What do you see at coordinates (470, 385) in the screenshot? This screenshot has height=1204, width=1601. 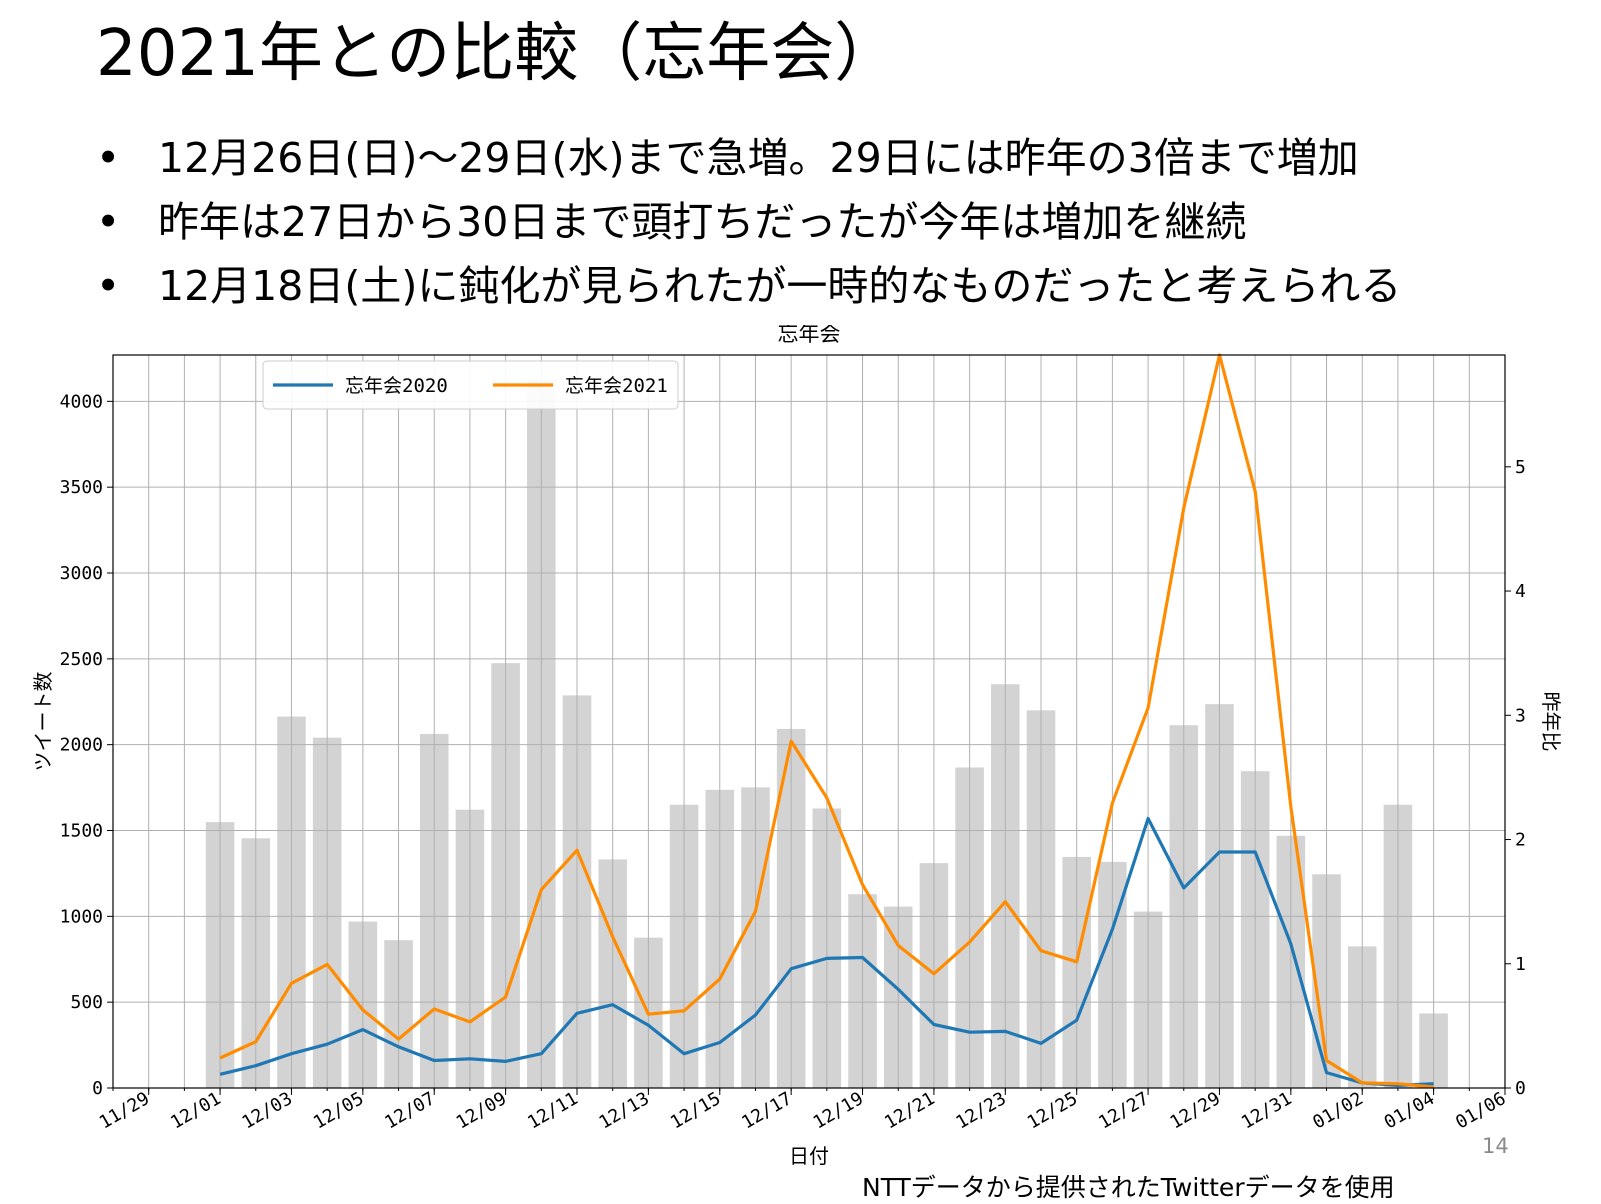 I see `legend-box` at bounding box center [470, 385].